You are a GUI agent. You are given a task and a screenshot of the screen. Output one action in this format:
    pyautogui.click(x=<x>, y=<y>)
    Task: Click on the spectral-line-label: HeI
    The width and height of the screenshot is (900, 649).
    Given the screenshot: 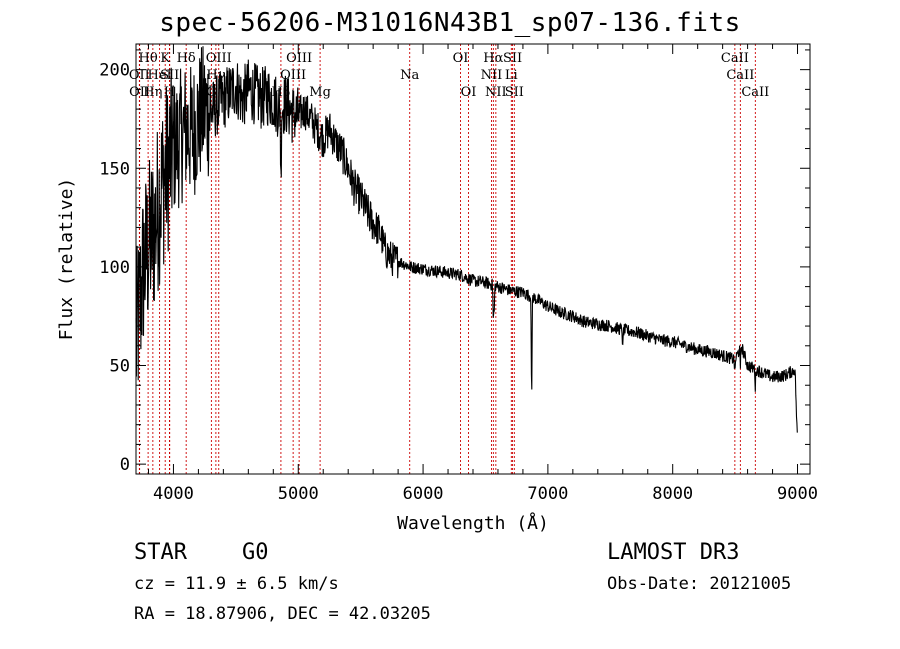 What is the action you would take?
    pyautogui.click(x=160, y=75)
    